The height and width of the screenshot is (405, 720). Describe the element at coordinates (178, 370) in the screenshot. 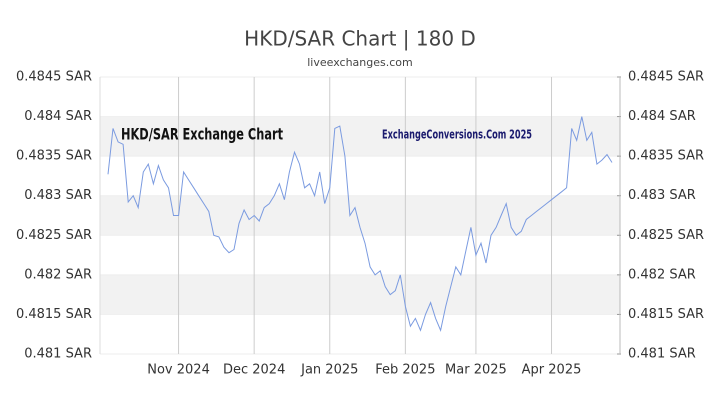

I see `x-tick-label: Nov 2024` at that location.